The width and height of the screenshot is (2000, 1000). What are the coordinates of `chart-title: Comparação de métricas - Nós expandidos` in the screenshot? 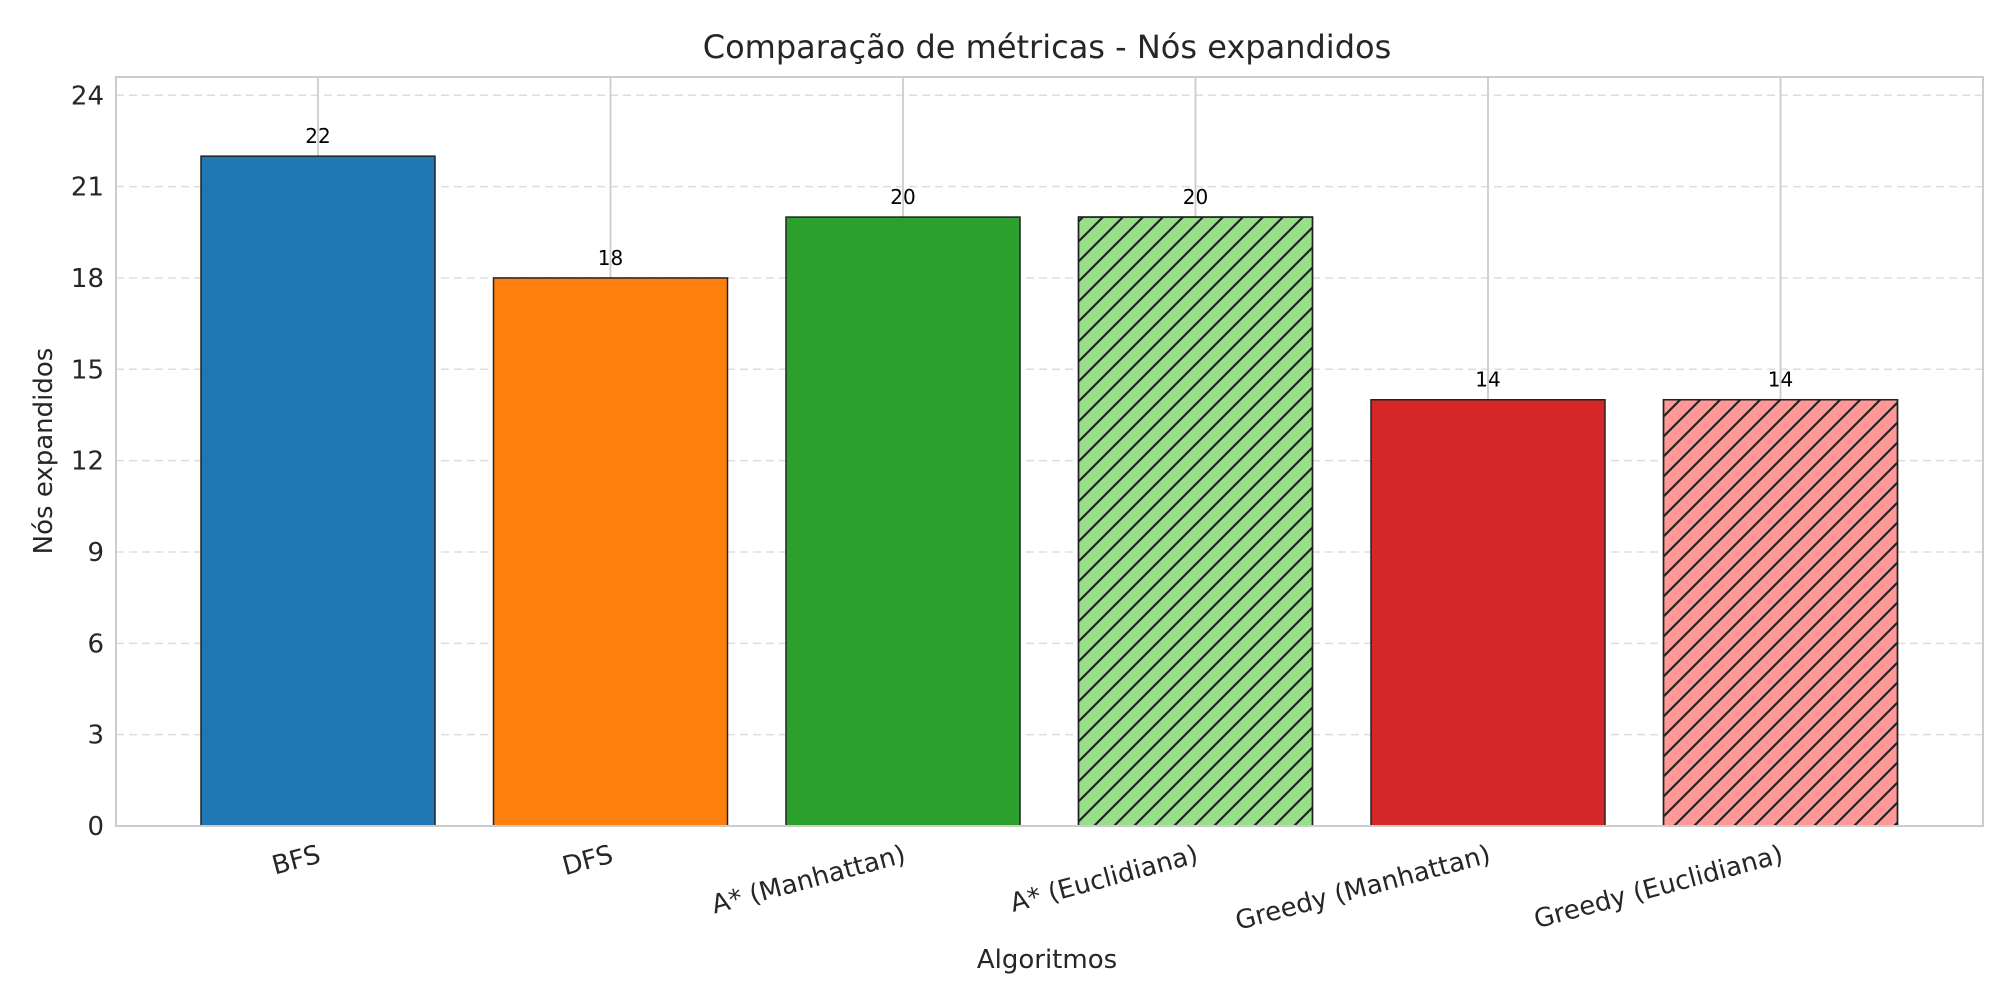 It's located at (1047, 47).